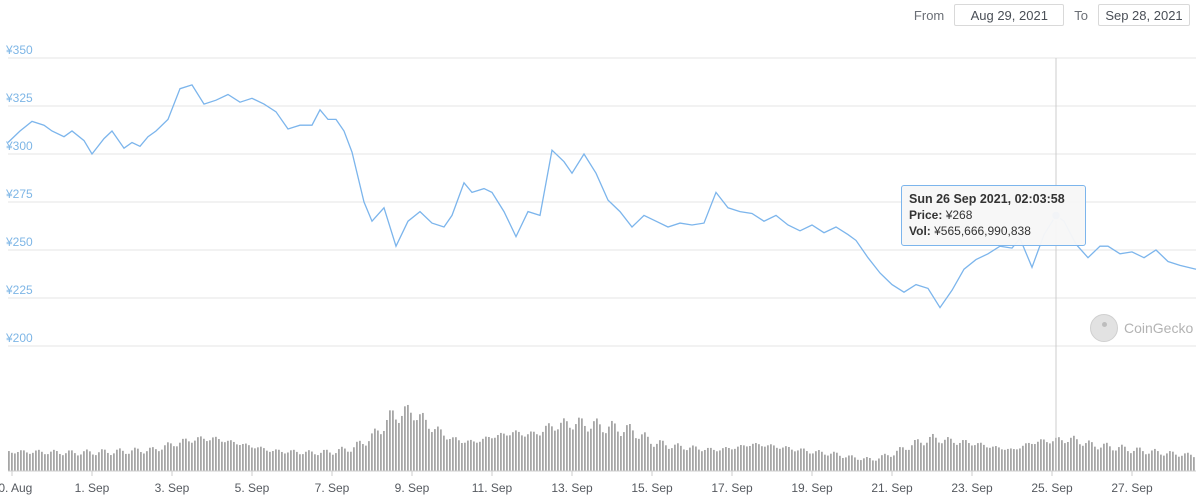 This screenshot has height=496, width=1200. Describe the element at coordinates (1052, 488) in the screenshot. I see `x-tick-label: 25. Sep` at that location.